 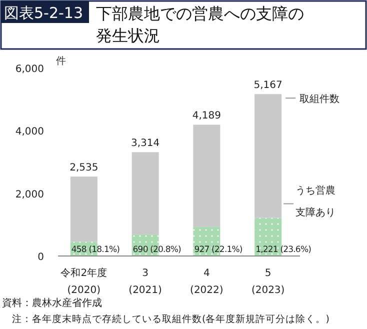 I want to click on x-tick-label: 5 (2023), so click(x=268, y=282).